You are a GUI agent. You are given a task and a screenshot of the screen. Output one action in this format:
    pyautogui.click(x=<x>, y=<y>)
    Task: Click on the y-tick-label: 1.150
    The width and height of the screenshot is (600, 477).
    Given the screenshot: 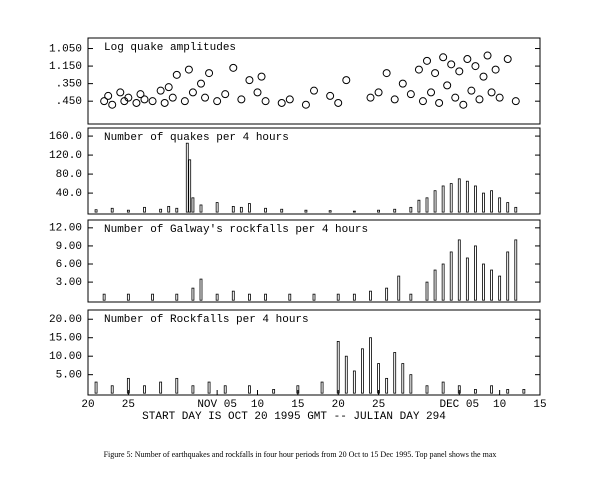 What is the action you would take?
    pyautogui.click(x=65, y=67)
    